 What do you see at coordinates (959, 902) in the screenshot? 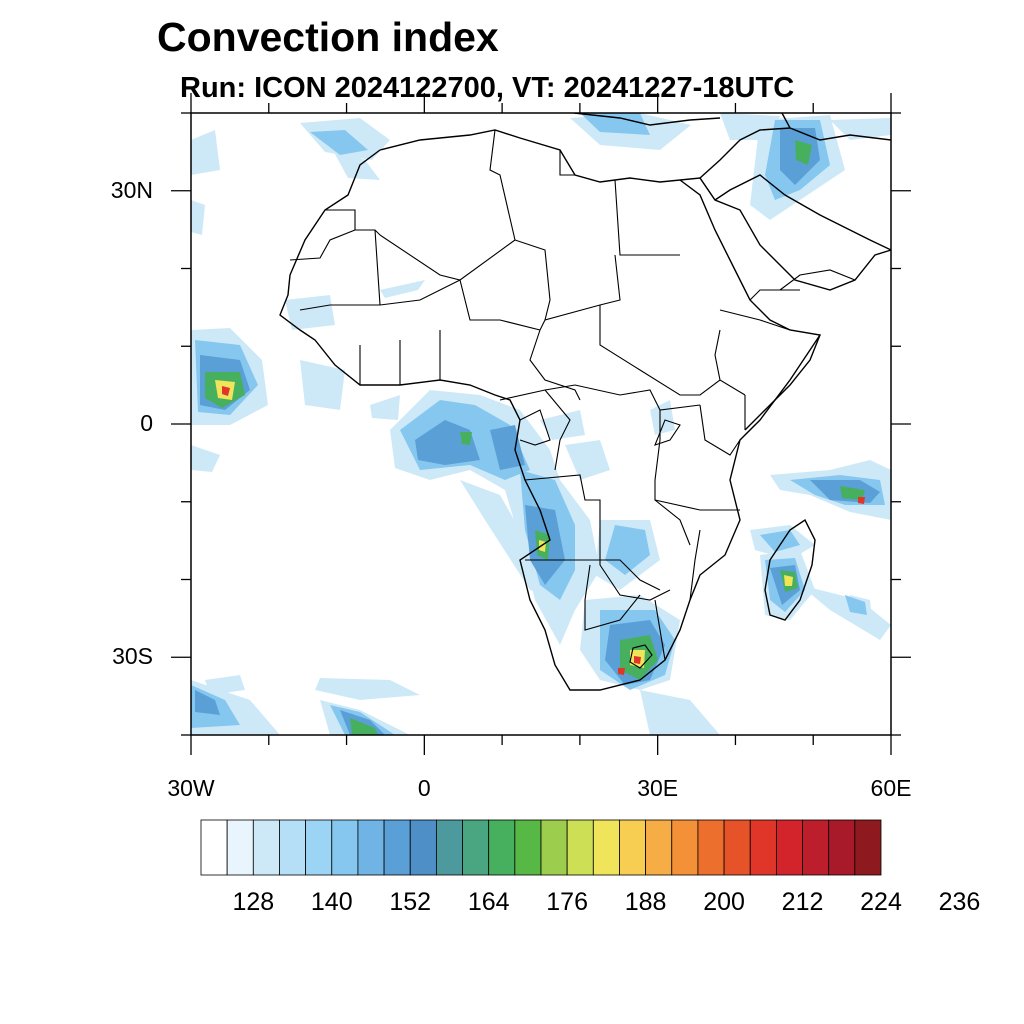
I see `colorbar-label: 236` at bounding box center [959, 902].